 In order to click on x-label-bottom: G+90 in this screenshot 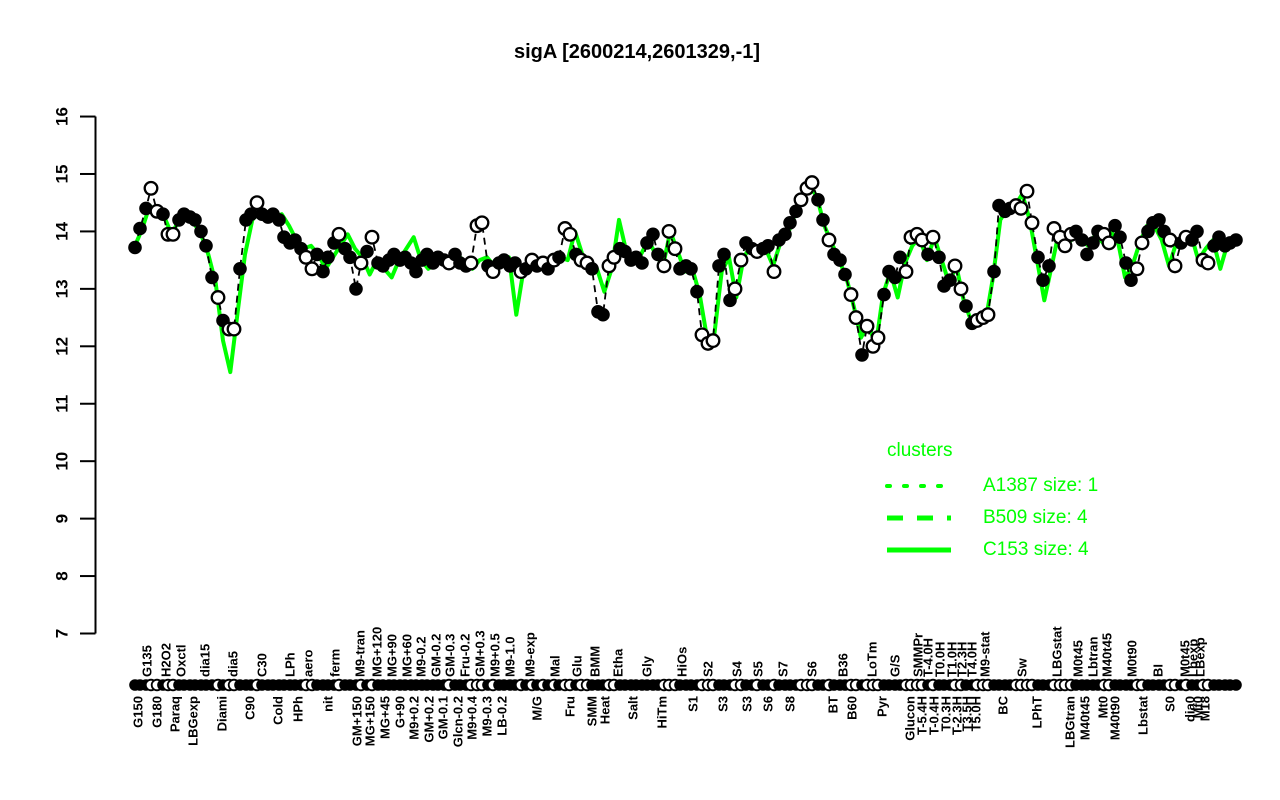, I will do `click(400, 712)`.